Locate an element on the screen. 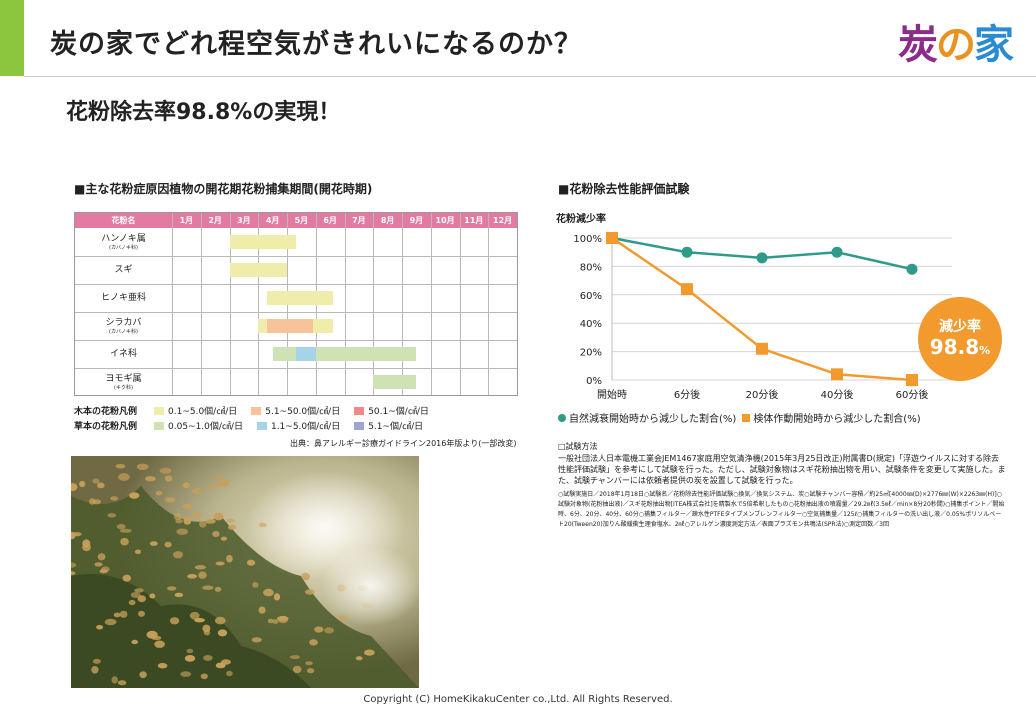  x-tick-label: 6分後 is located at coordinates (687, 394).